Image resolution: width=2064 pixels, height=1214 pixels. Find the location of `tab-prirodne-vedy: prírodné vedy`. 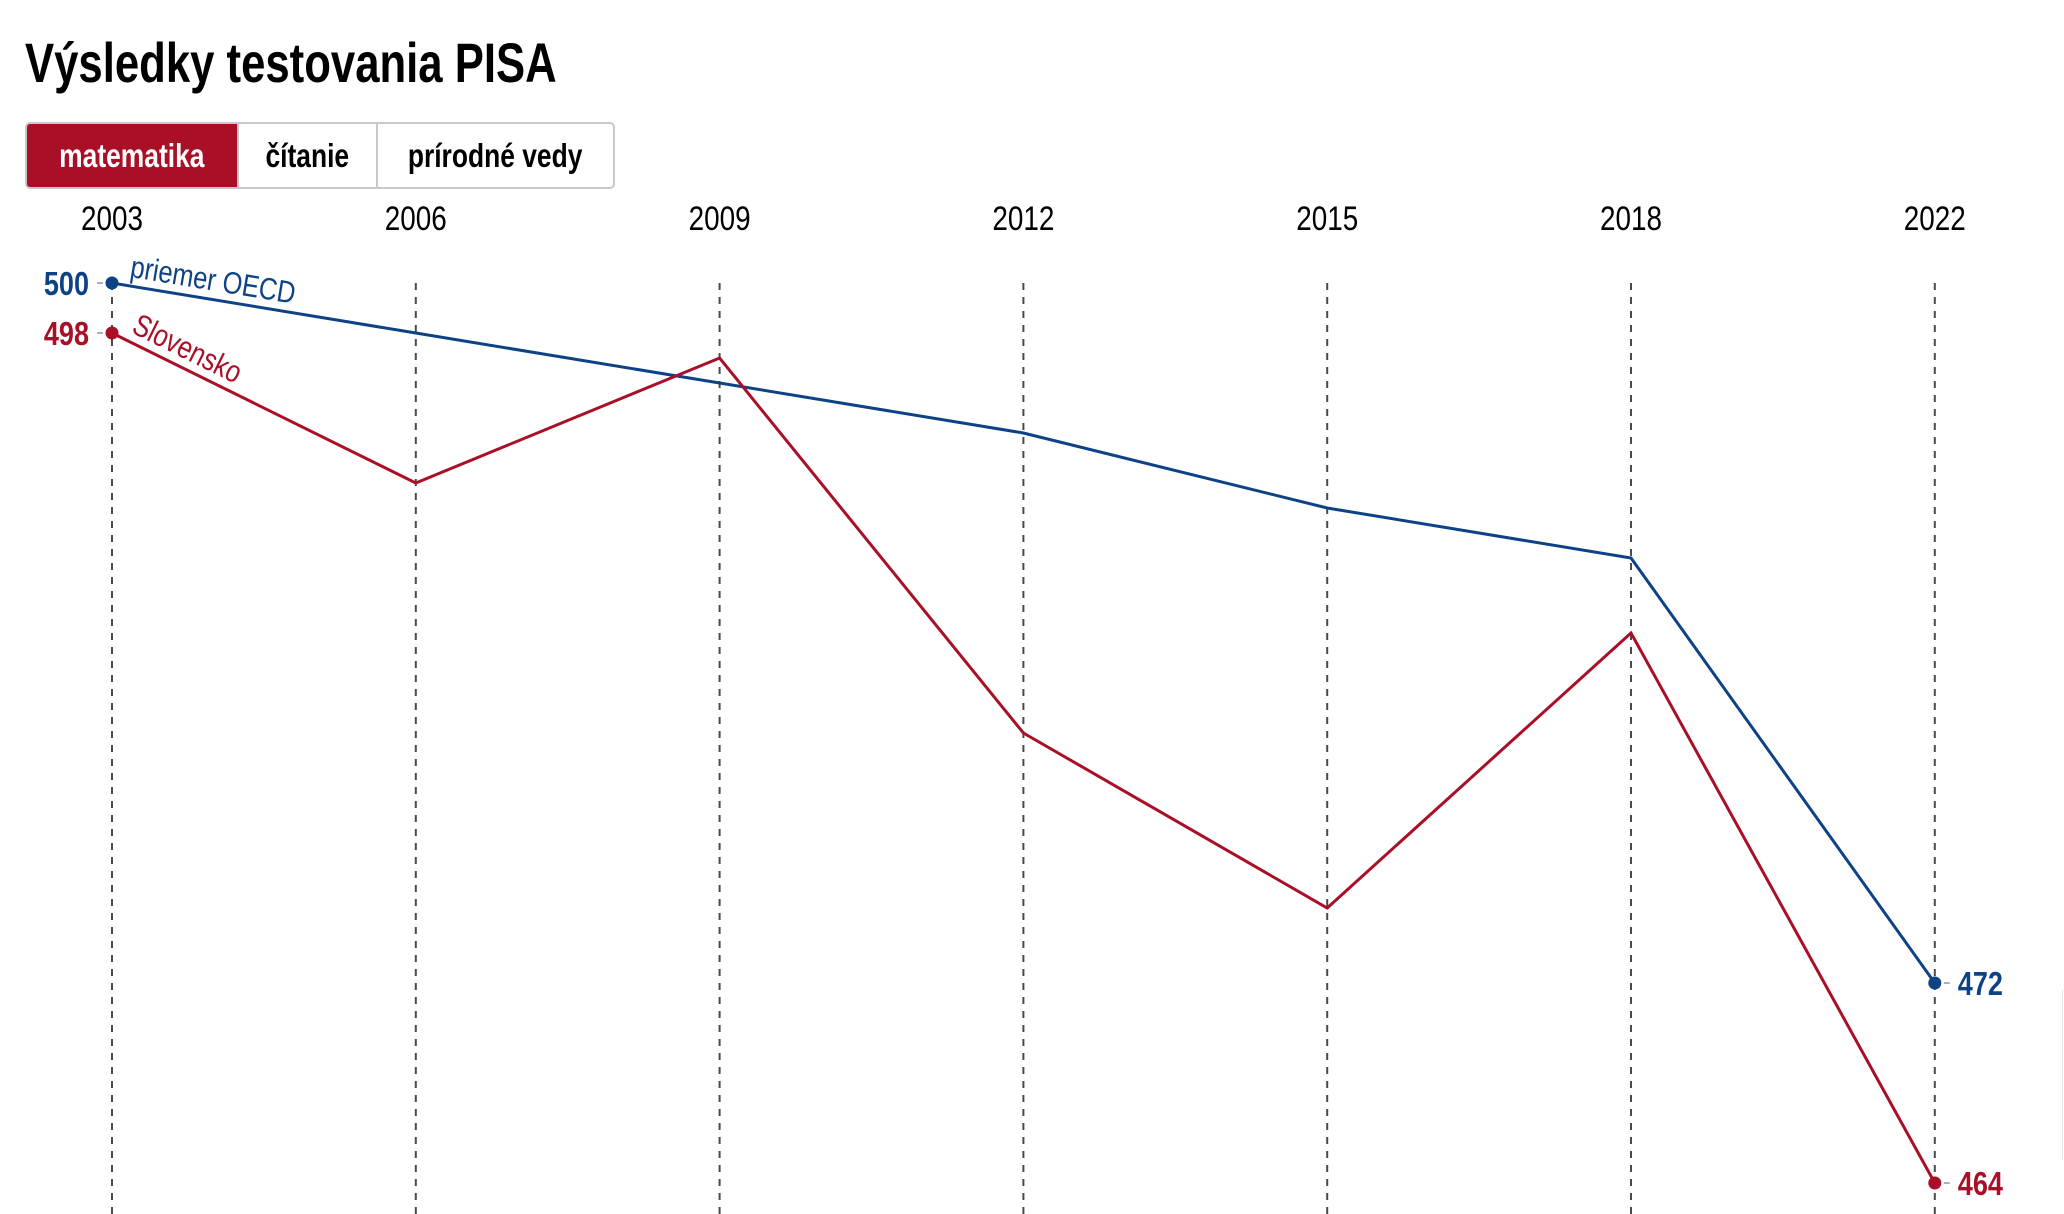

tab-prirodne-vedy: prírodné vedy is located at coordinates (494, 155).